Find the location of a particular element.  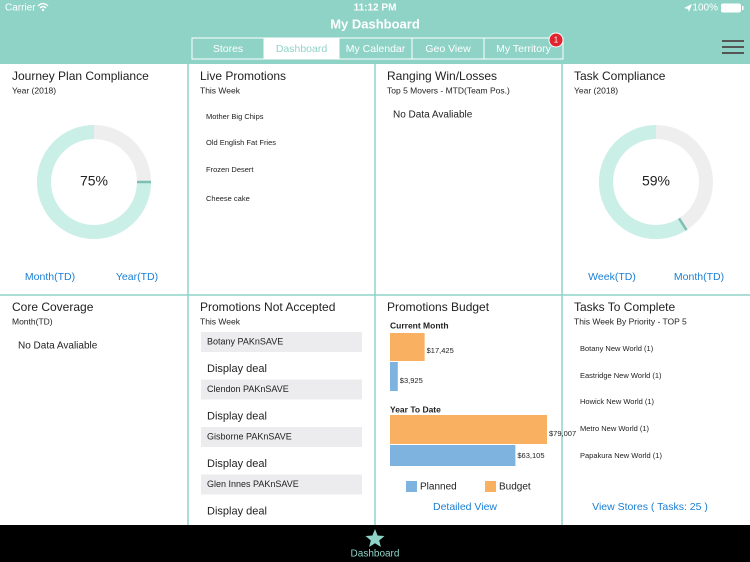

store-name: Glen Innes PAKnSAVE is located at coordinates (253, 484).